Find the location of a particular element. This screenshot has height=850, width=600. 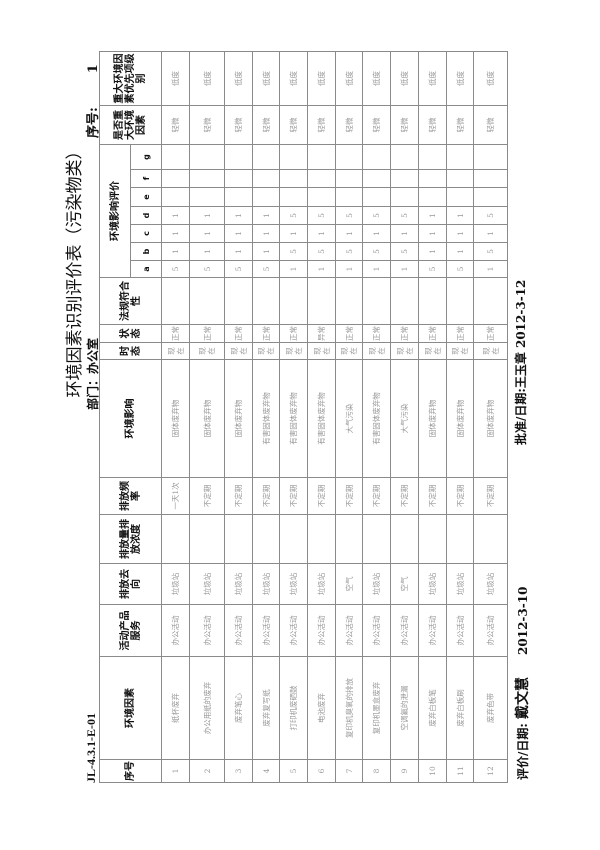

header-no: 序号 is located at coordinates (130, 771).